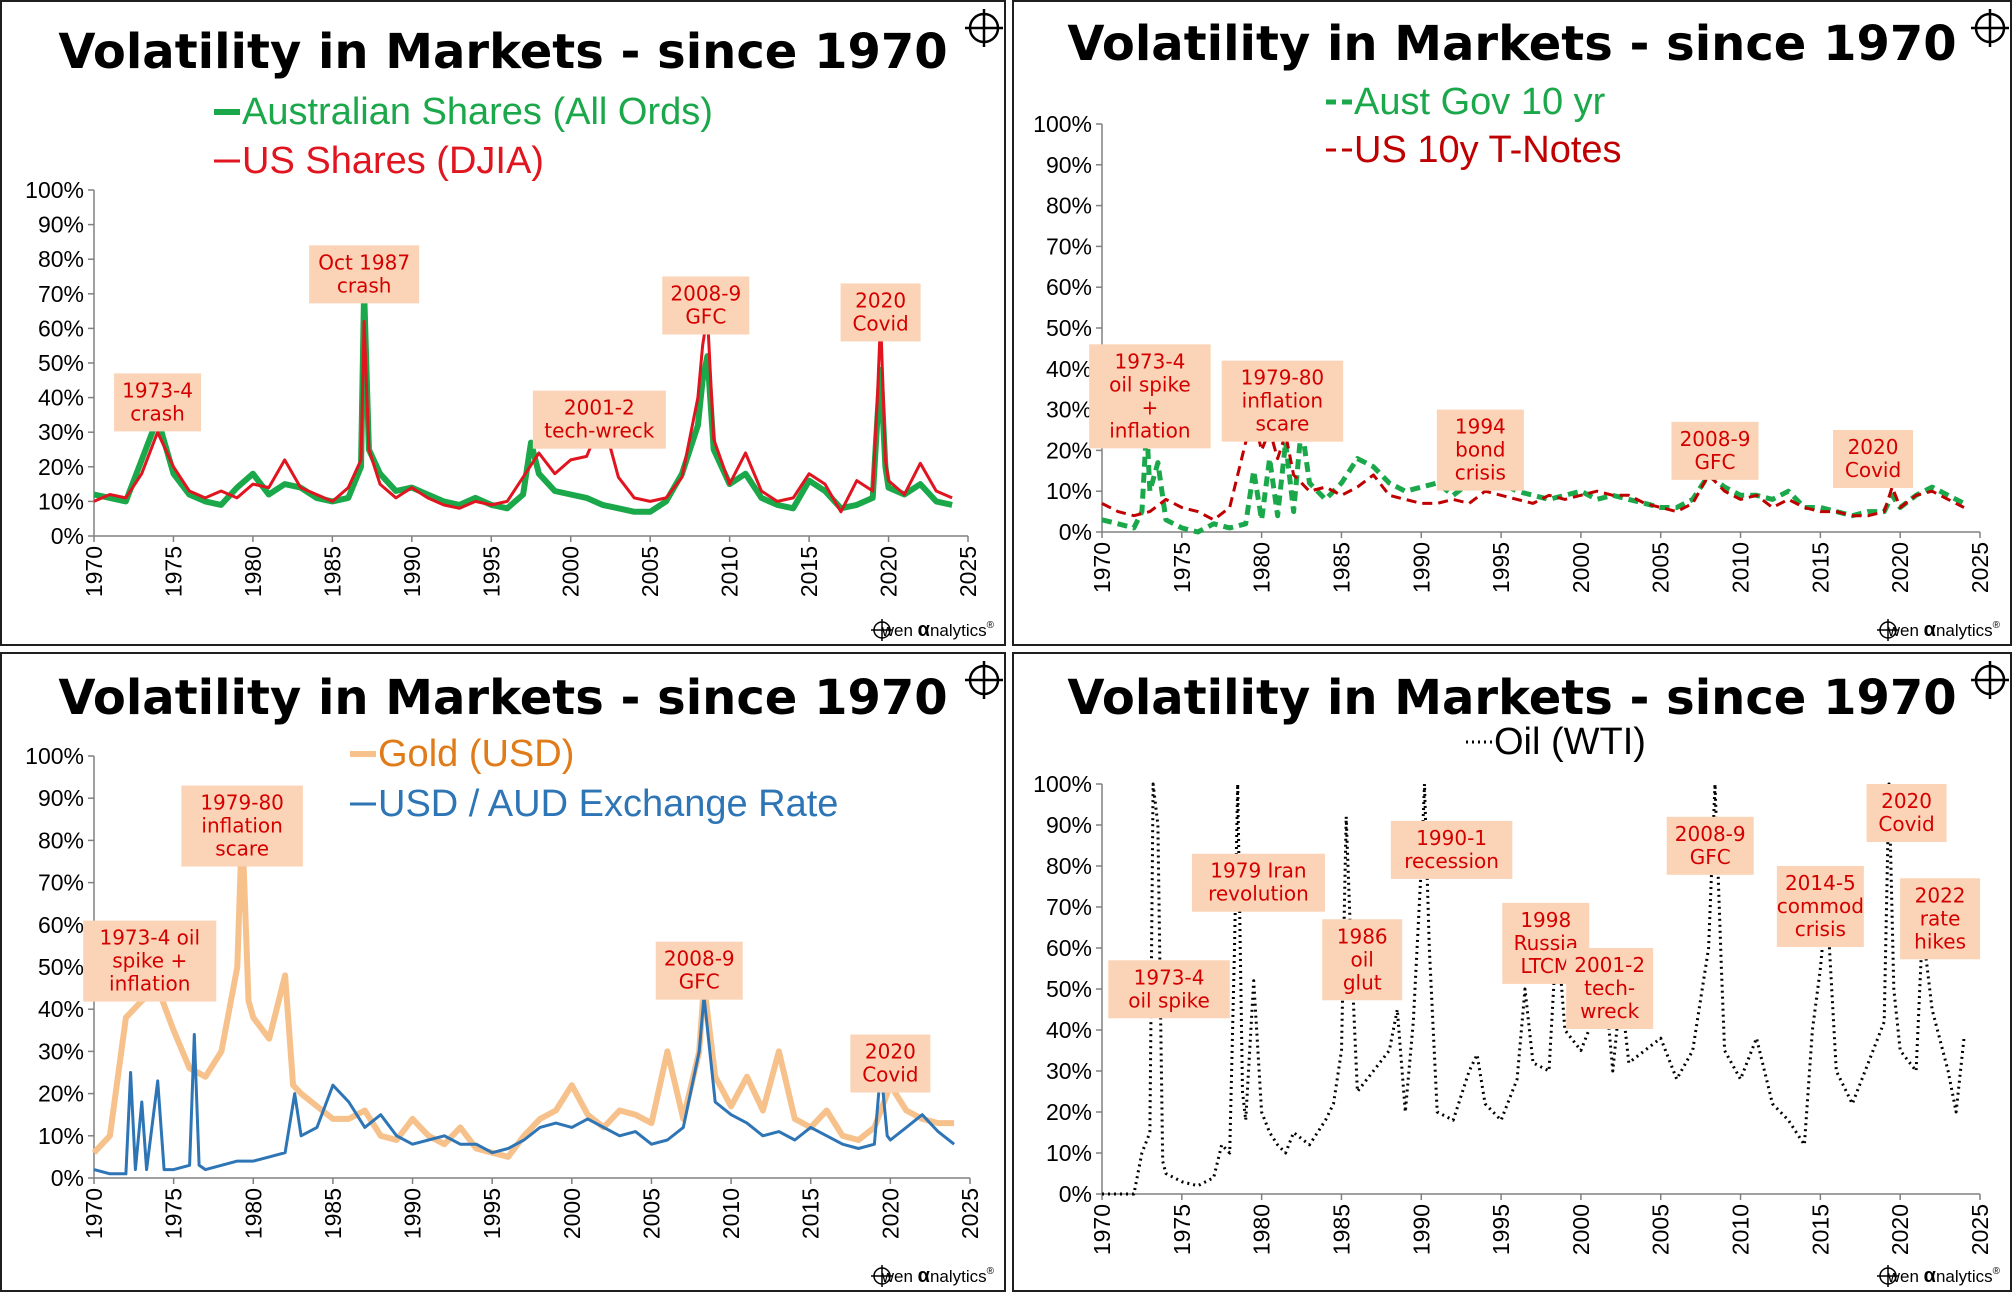 Image resolution: width=2012 pixels, height=1292 pixels. What do you see at coordinates (1980, 1229) in the screenshot?
I see `x-tick-label: 2025` at bounding box center [1980, 1229].